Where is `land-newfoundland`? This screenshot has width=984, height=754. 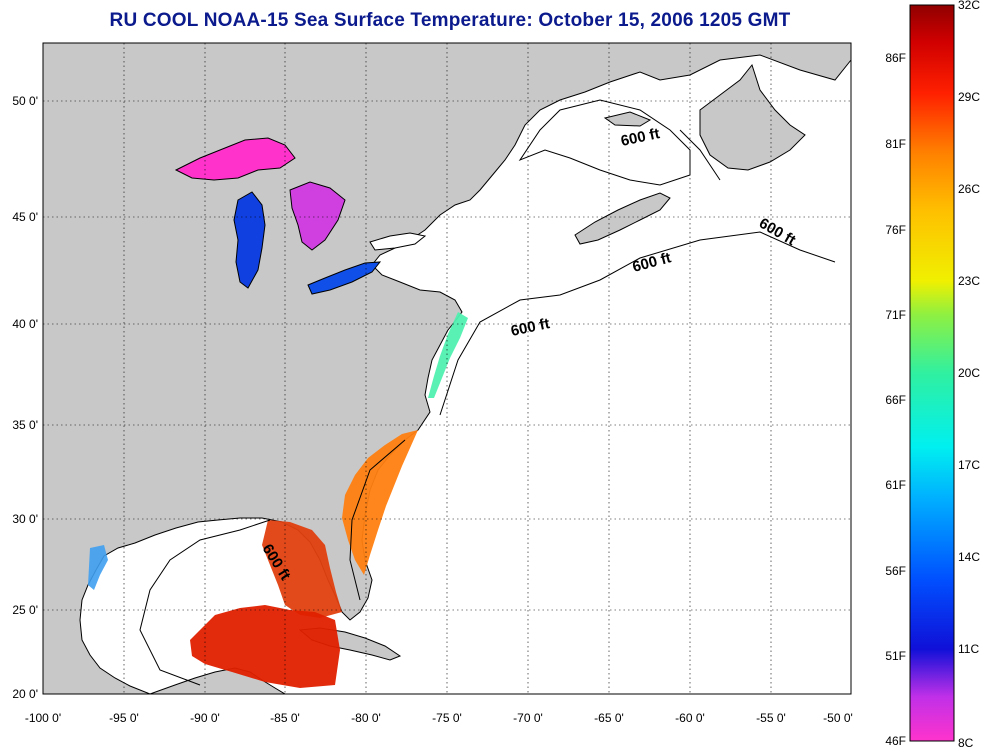
land-newfoundland is located at coordinates (752, 117).